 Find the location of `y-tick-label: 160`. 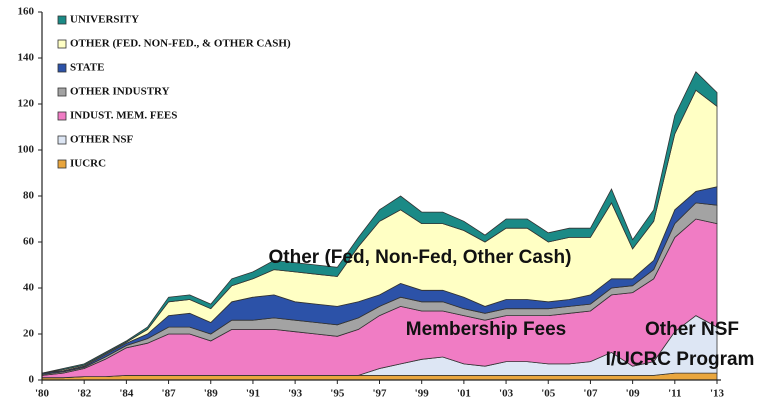

y-tick-label: 160 is located at coordinates (26, 12).